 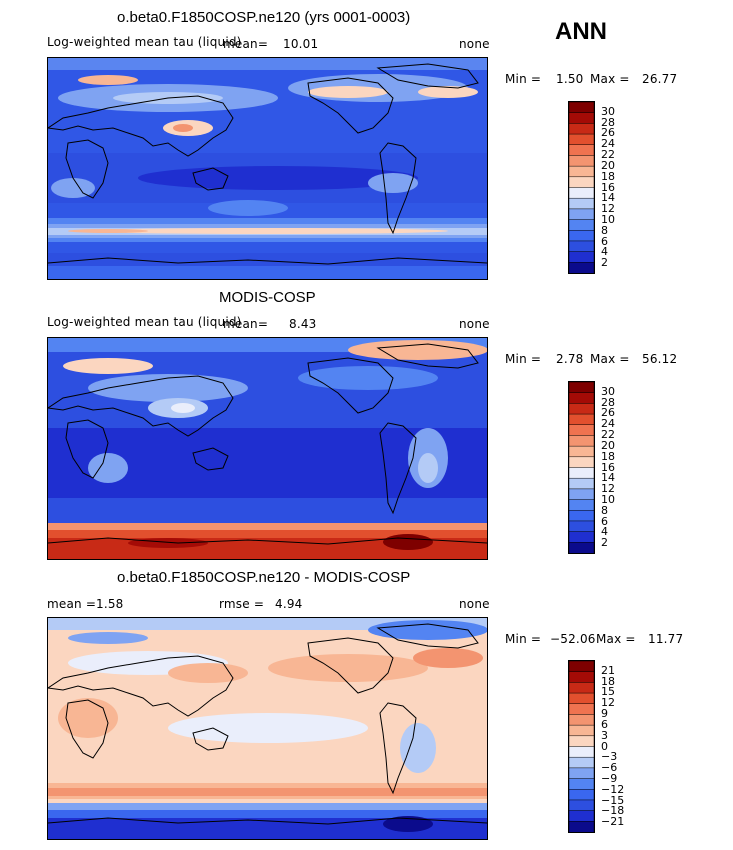 I want to click on panel1-mean-value: 10.01, so click(x=301, y=44).